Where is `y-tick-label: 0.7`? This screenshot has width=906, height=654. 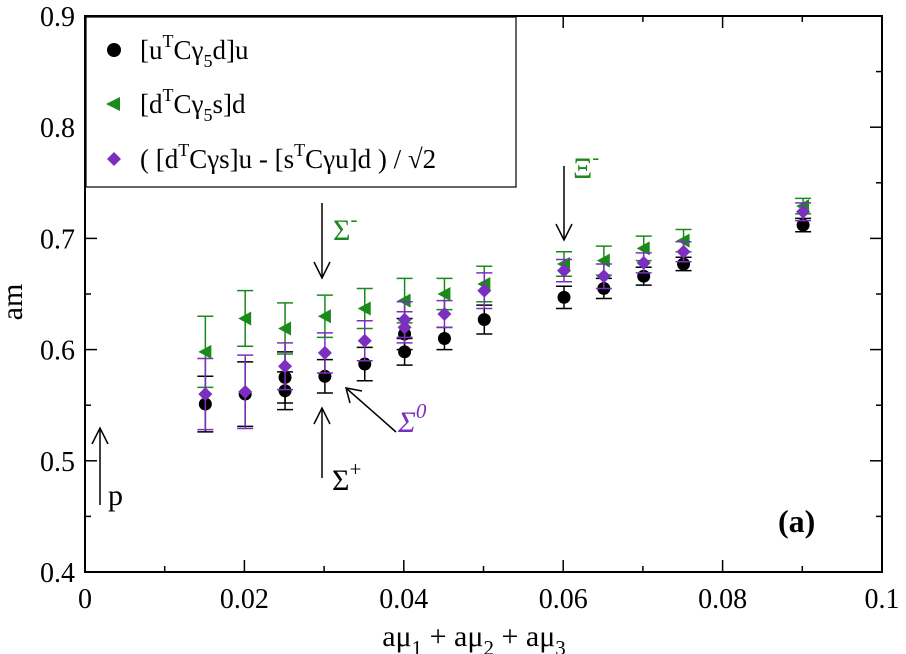
y-tick-label: 0.7 is located at coordinates (57, 239).